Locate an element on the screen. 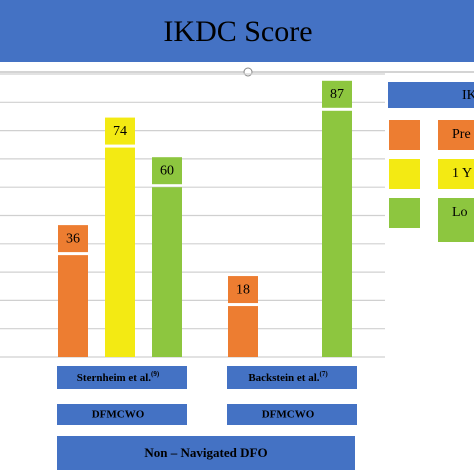  x-tick-label: Sternheim et al.(9) is located at coordinates (118, 377).